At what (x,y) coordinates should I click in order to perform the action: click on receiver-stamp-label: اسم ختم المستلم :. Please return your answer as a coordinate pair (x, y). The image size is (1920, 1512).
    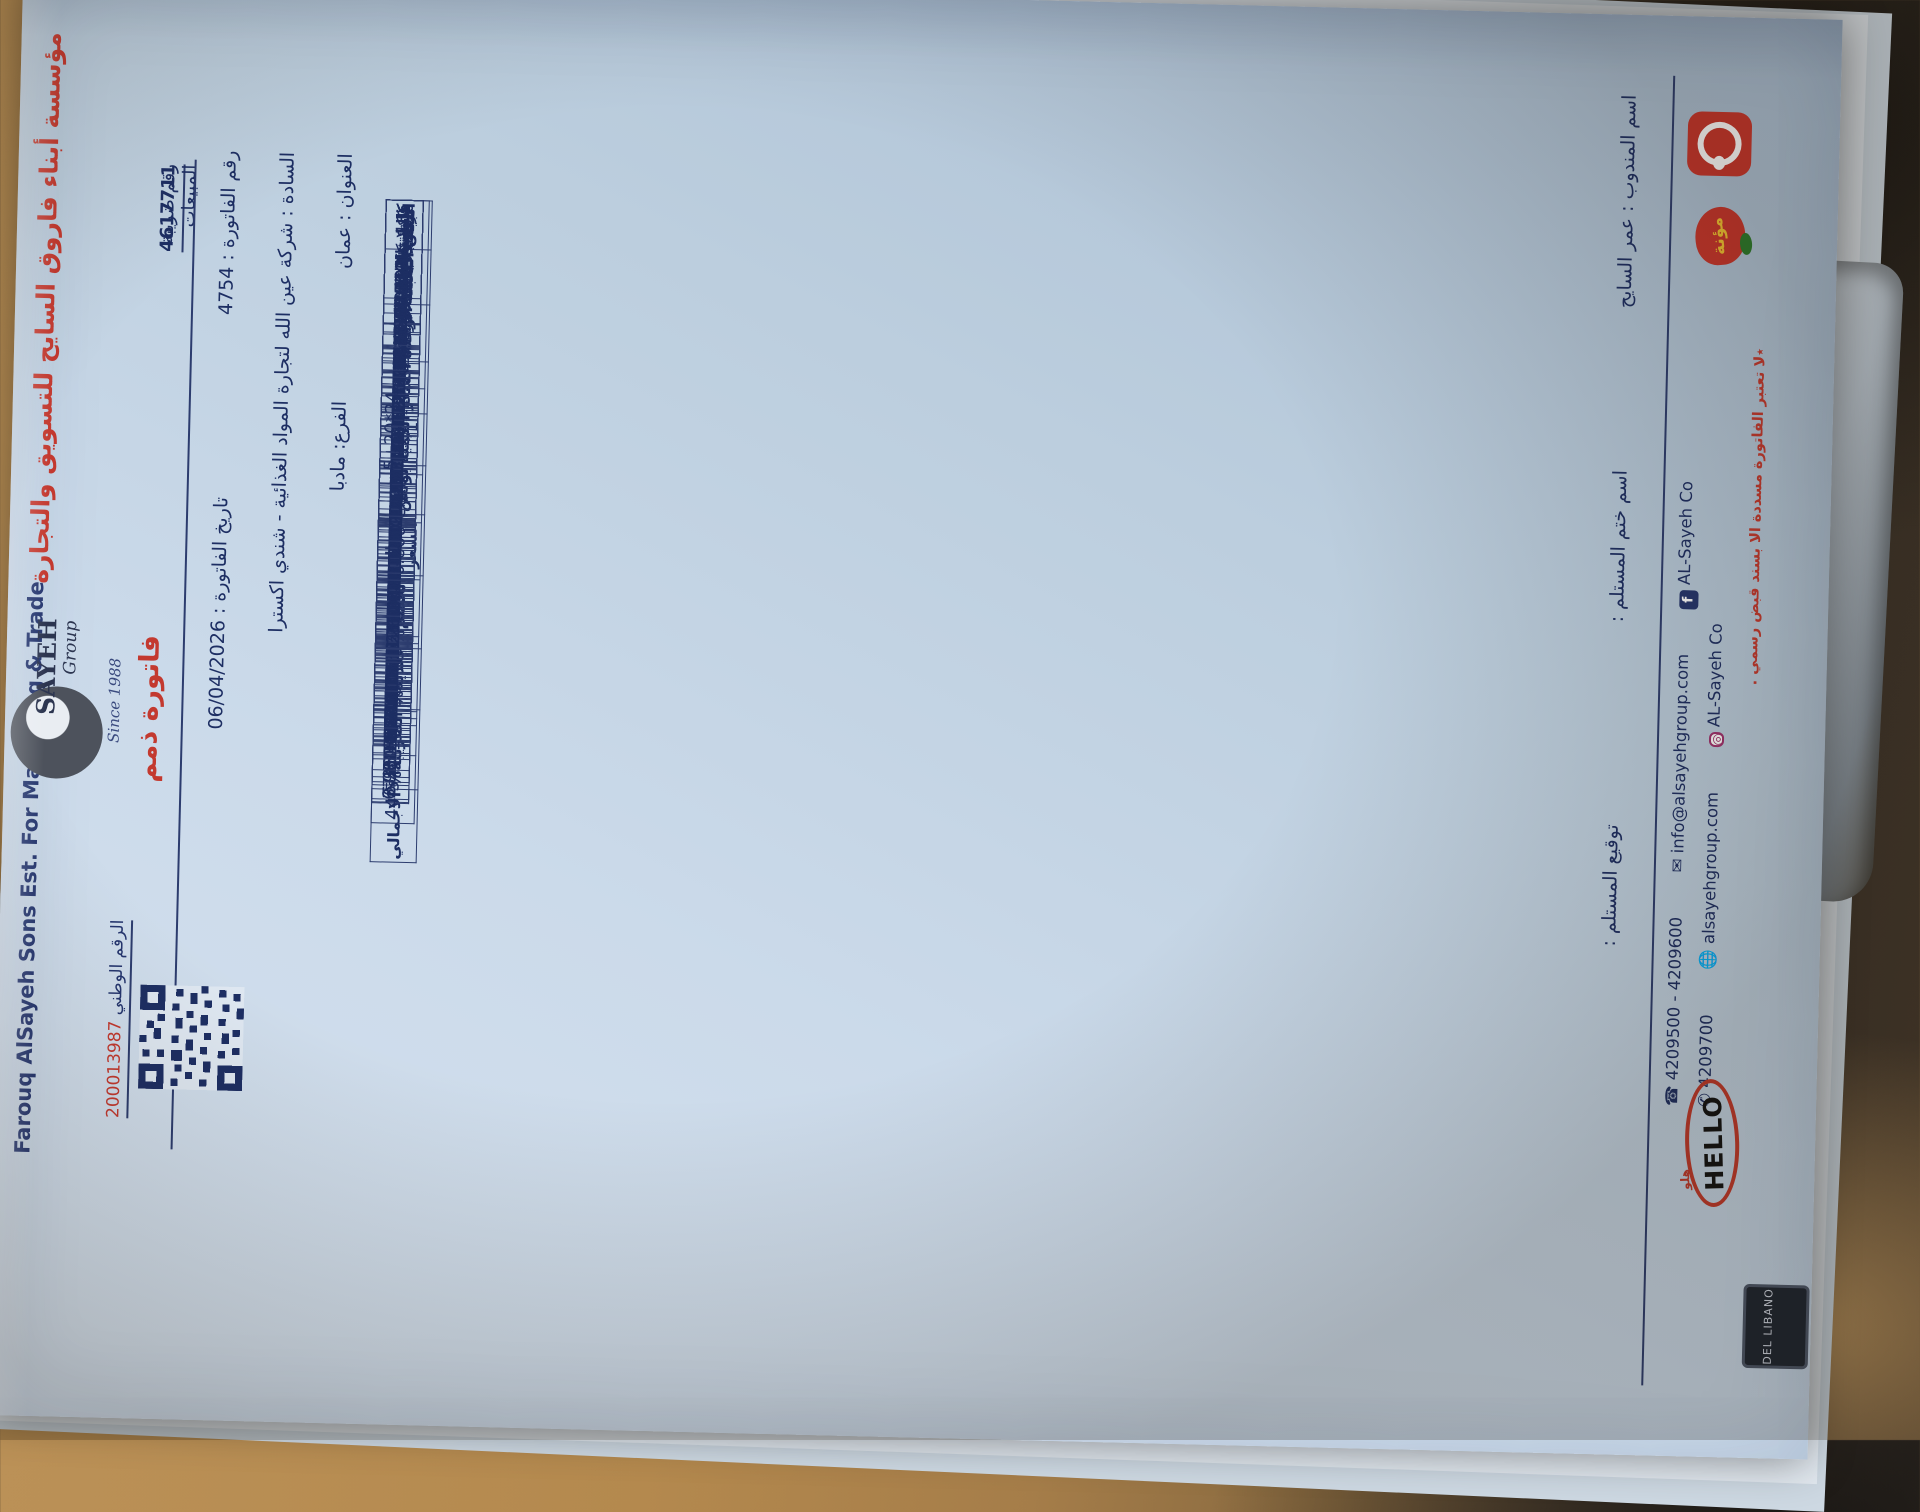
    Looking at the image, I should click on (1618, 546).